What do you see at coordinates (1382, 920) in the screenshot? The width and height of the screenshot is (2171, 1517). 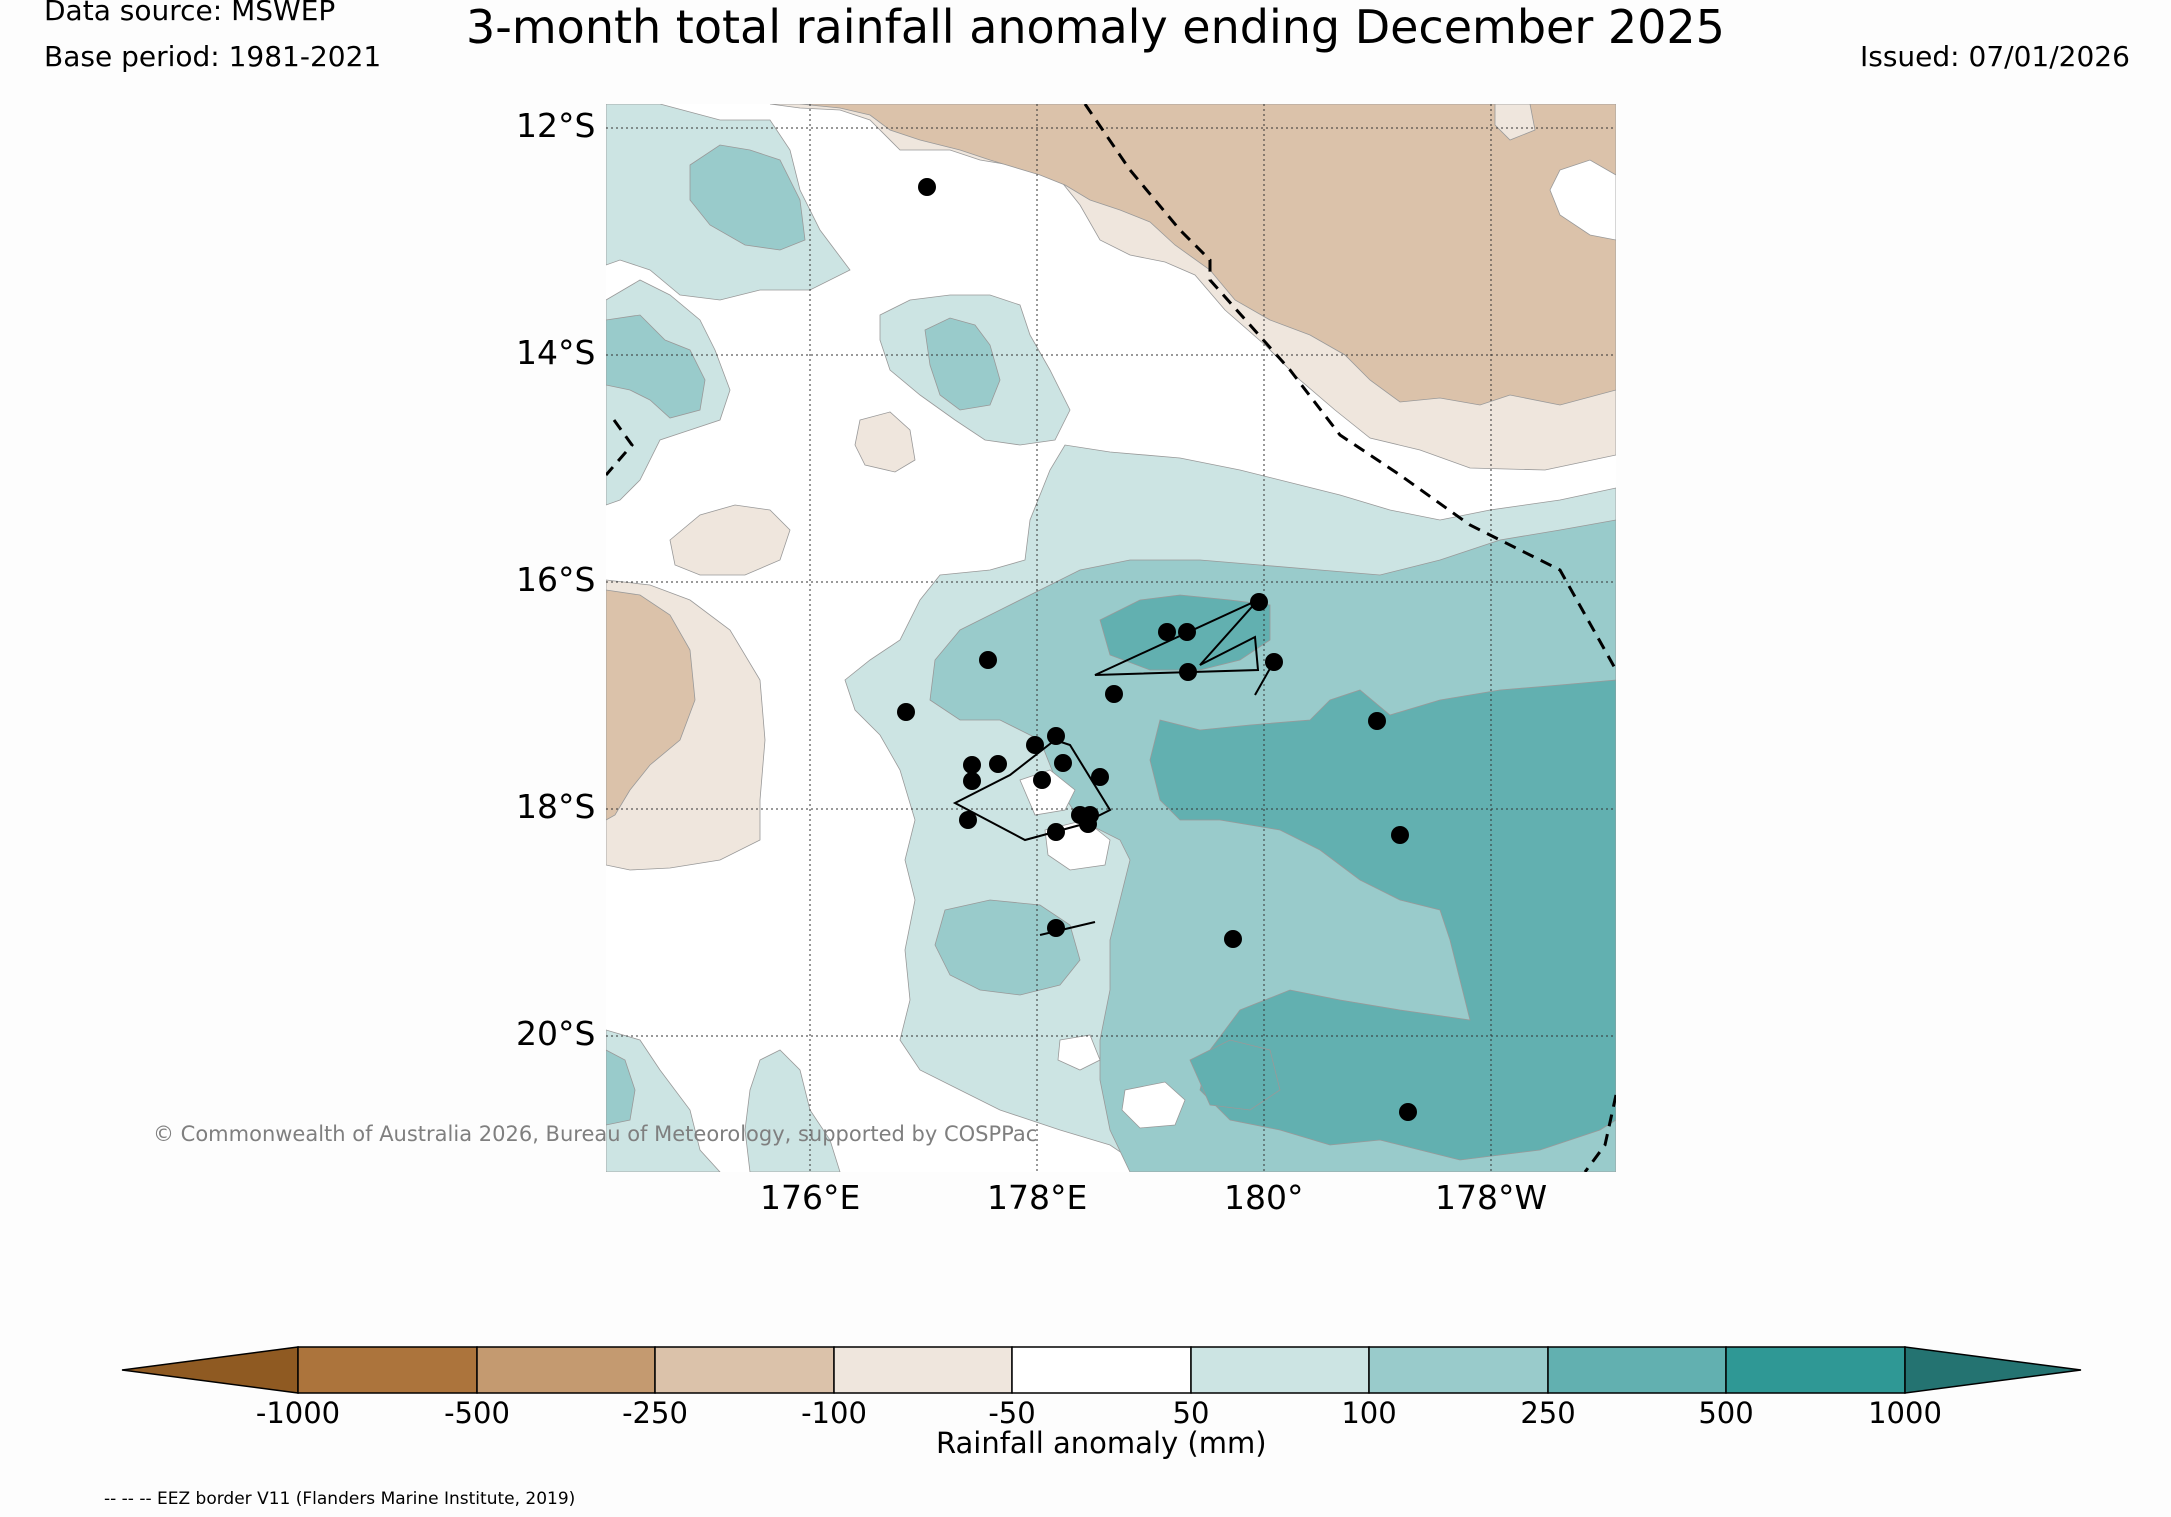 I see `contour-250-500-main` at bounding box center [1382, 920].